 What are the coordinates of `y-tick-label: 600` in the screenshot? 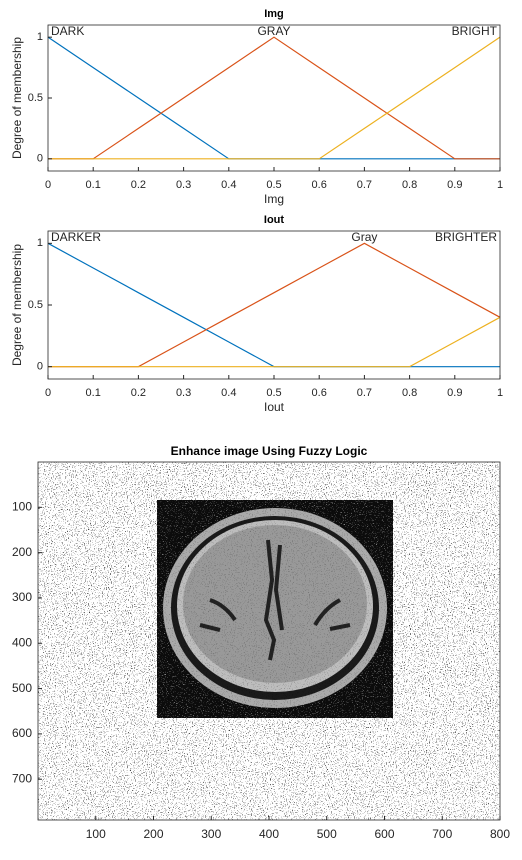 It's located at (22, 733).